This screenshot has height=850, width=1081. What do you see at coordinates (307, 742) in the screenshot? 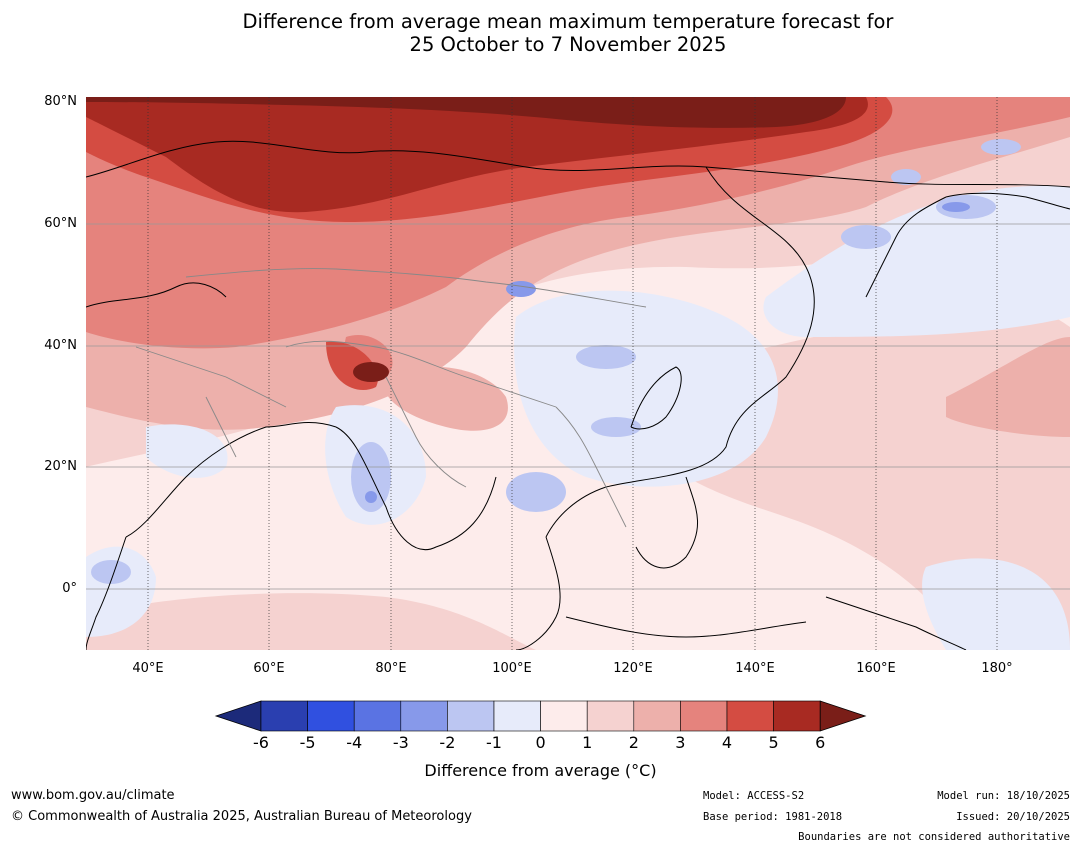
I see `colorbar-tick-label: -5` at bounding box center [307, 742].